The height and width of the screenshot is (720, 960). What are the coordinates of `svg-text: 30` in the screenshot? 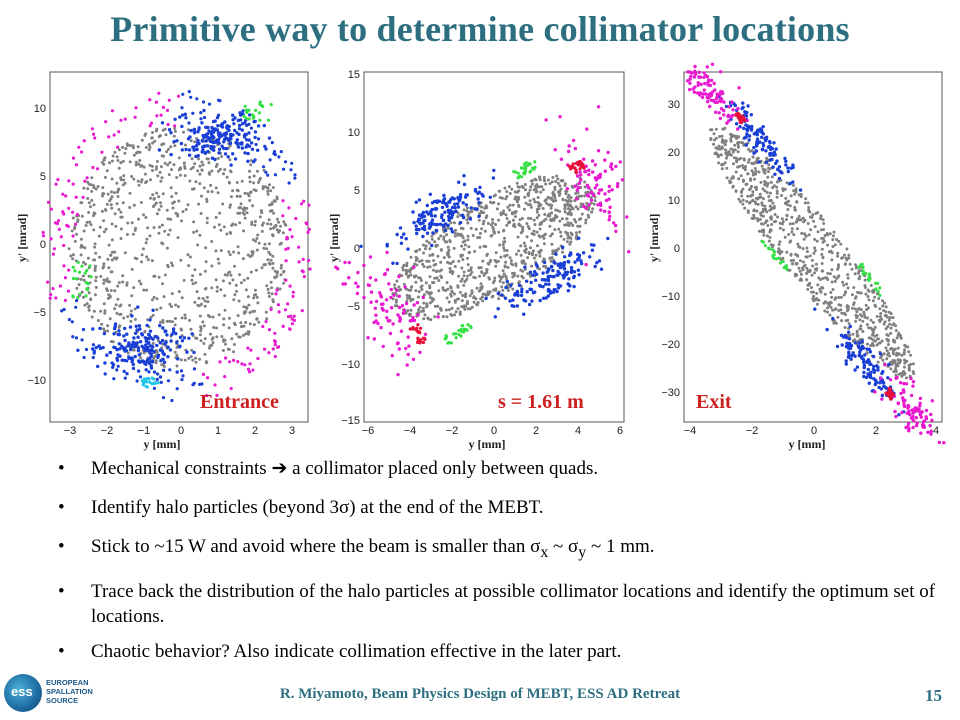 It's located at (674, 105).